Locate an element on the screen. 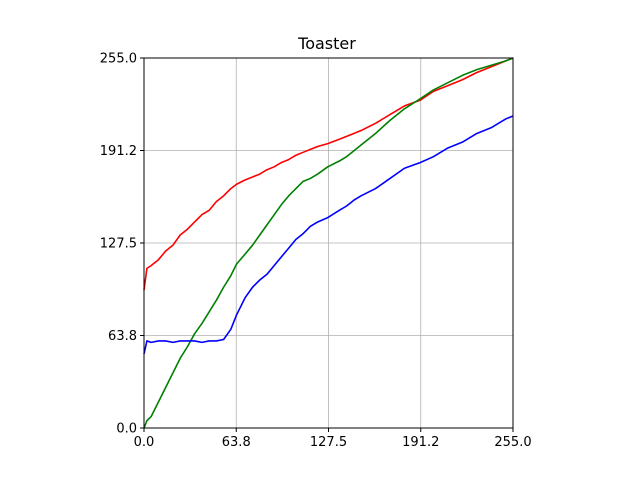 This screenshot has width=640, height=480. y-tick-label-2: 127.5 is located at coordinates (118, 244).